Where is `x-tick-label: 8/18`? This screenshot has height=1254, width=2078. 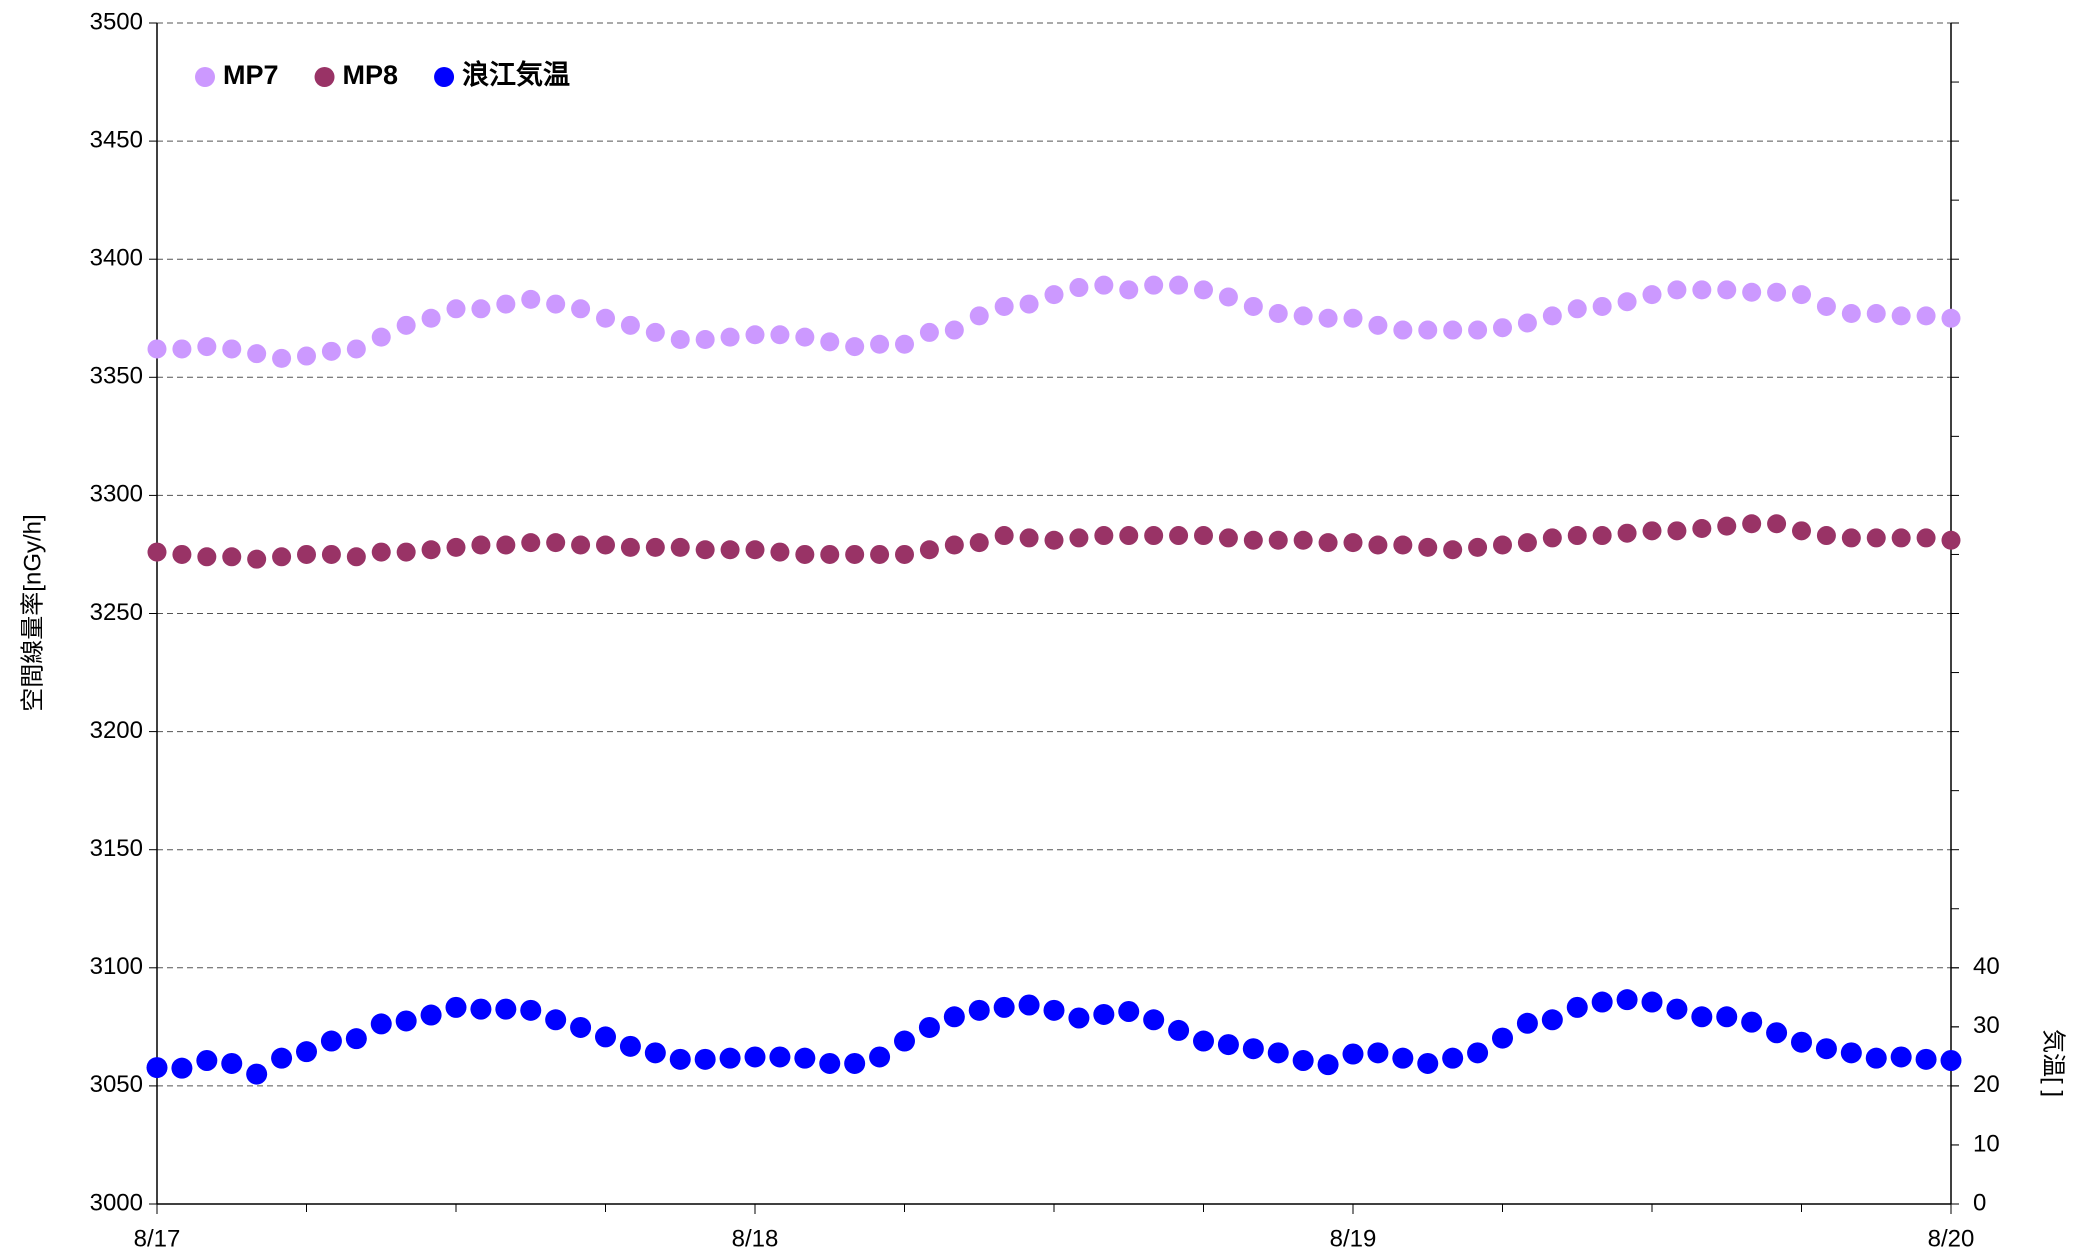
x-tick-label: 8/18 is located at coordinates (755, 1238).